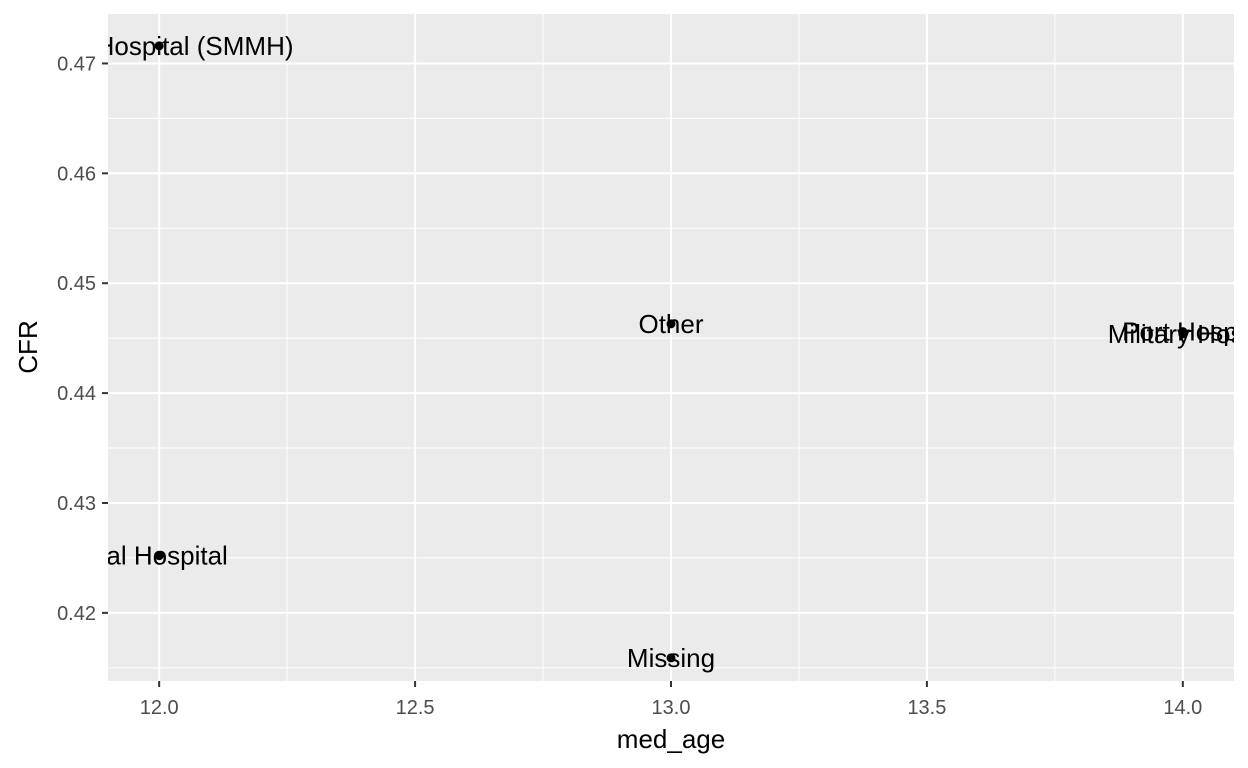 This screenshot has width=1248, height=768. I want to click on x-tick-label: 12.0, so click(159, 708).